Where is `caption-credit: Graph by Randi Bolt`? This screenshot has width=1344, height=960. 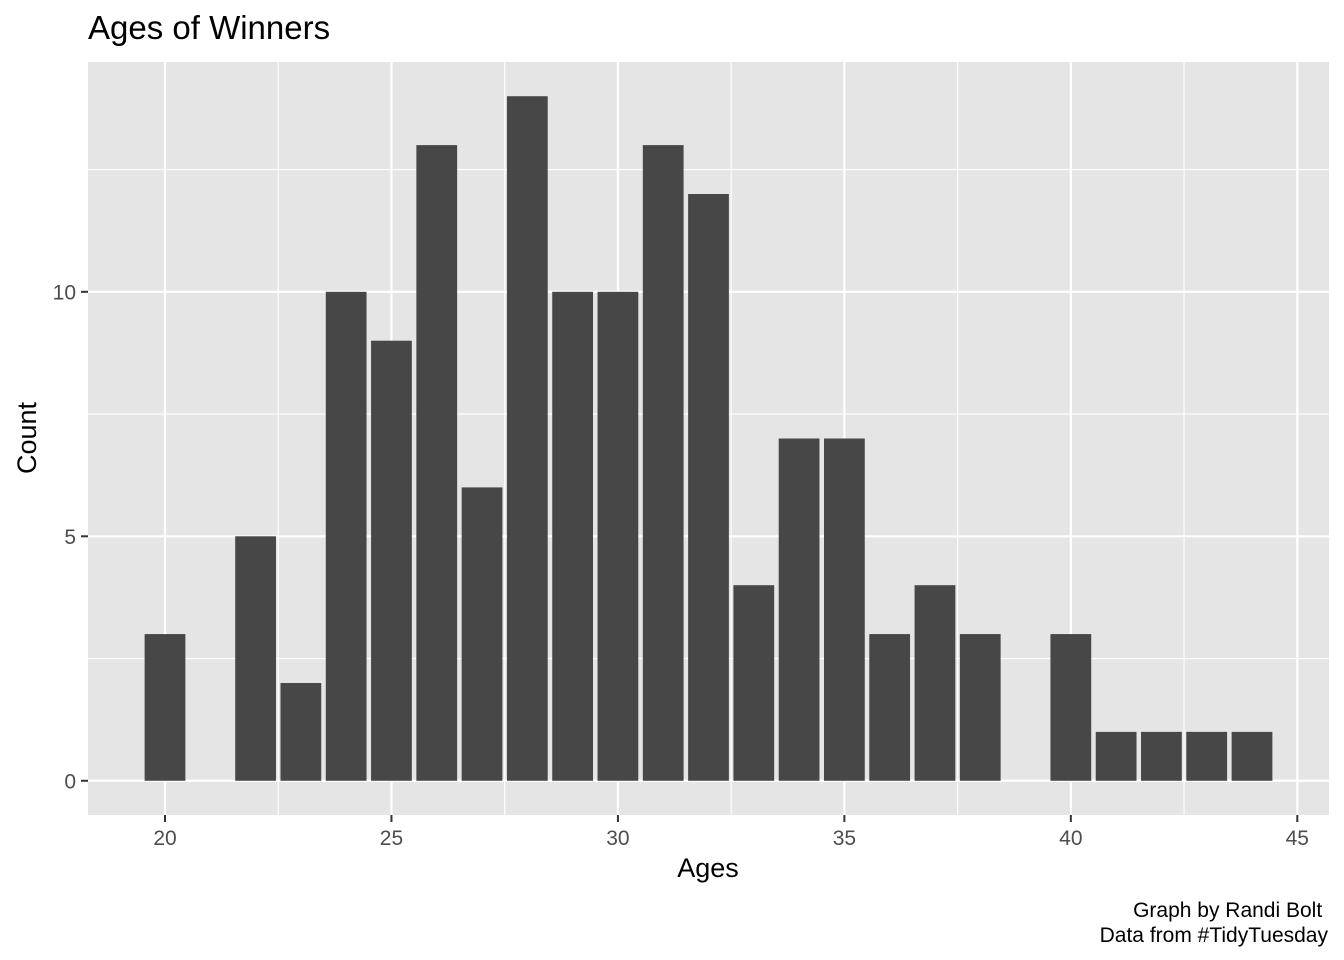 caption-credit: Graph by Randi Bolt is located at coordinates (1230, 910).